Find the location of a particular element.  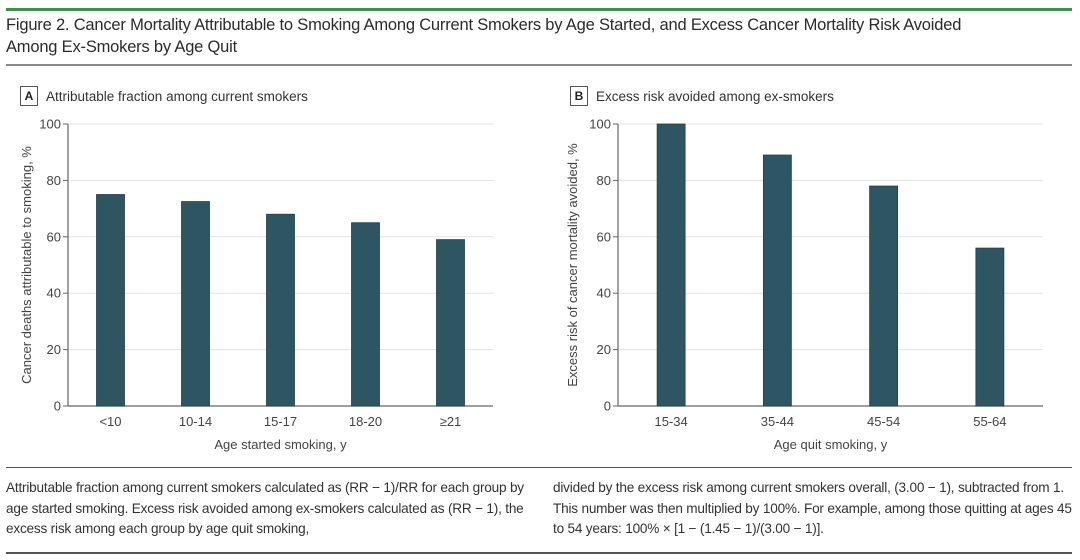

chart-a-xtick-label: 18-20 is located at coordinates (365, 421).